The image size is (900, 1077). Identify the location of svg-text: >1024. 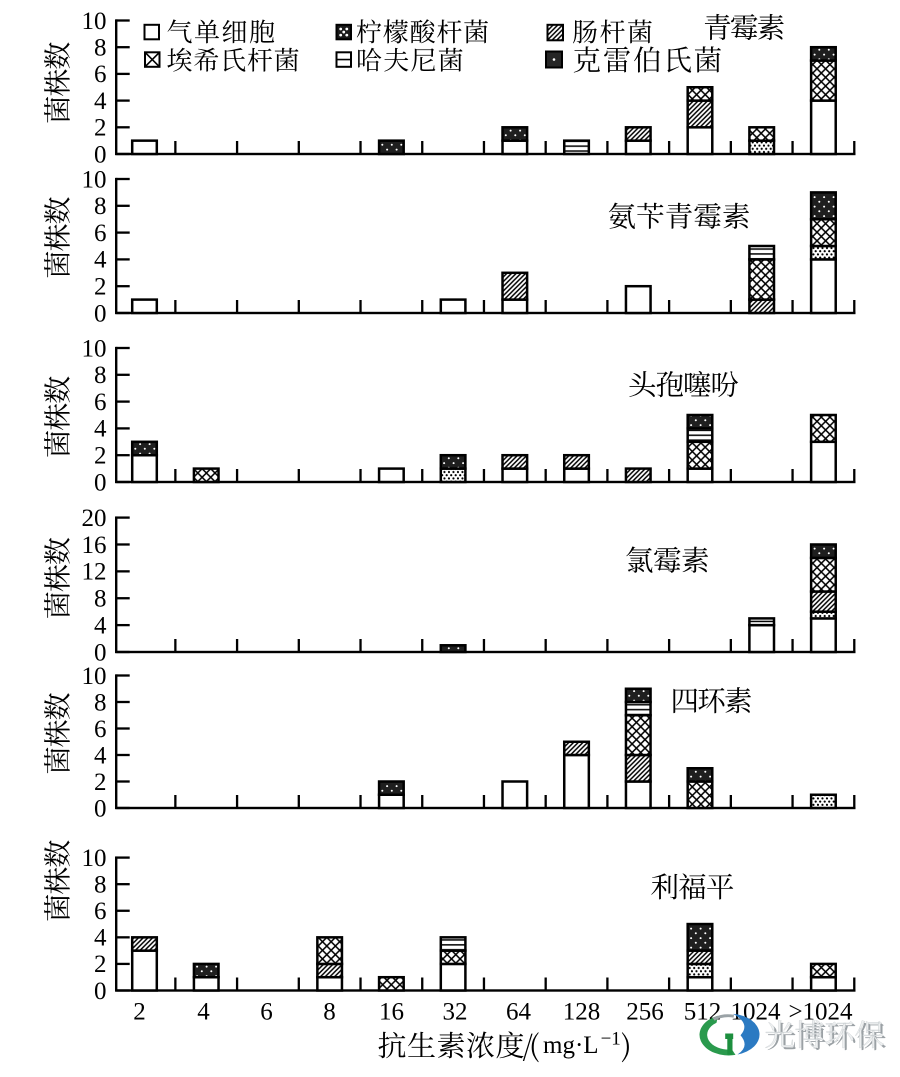
(820, 1012).